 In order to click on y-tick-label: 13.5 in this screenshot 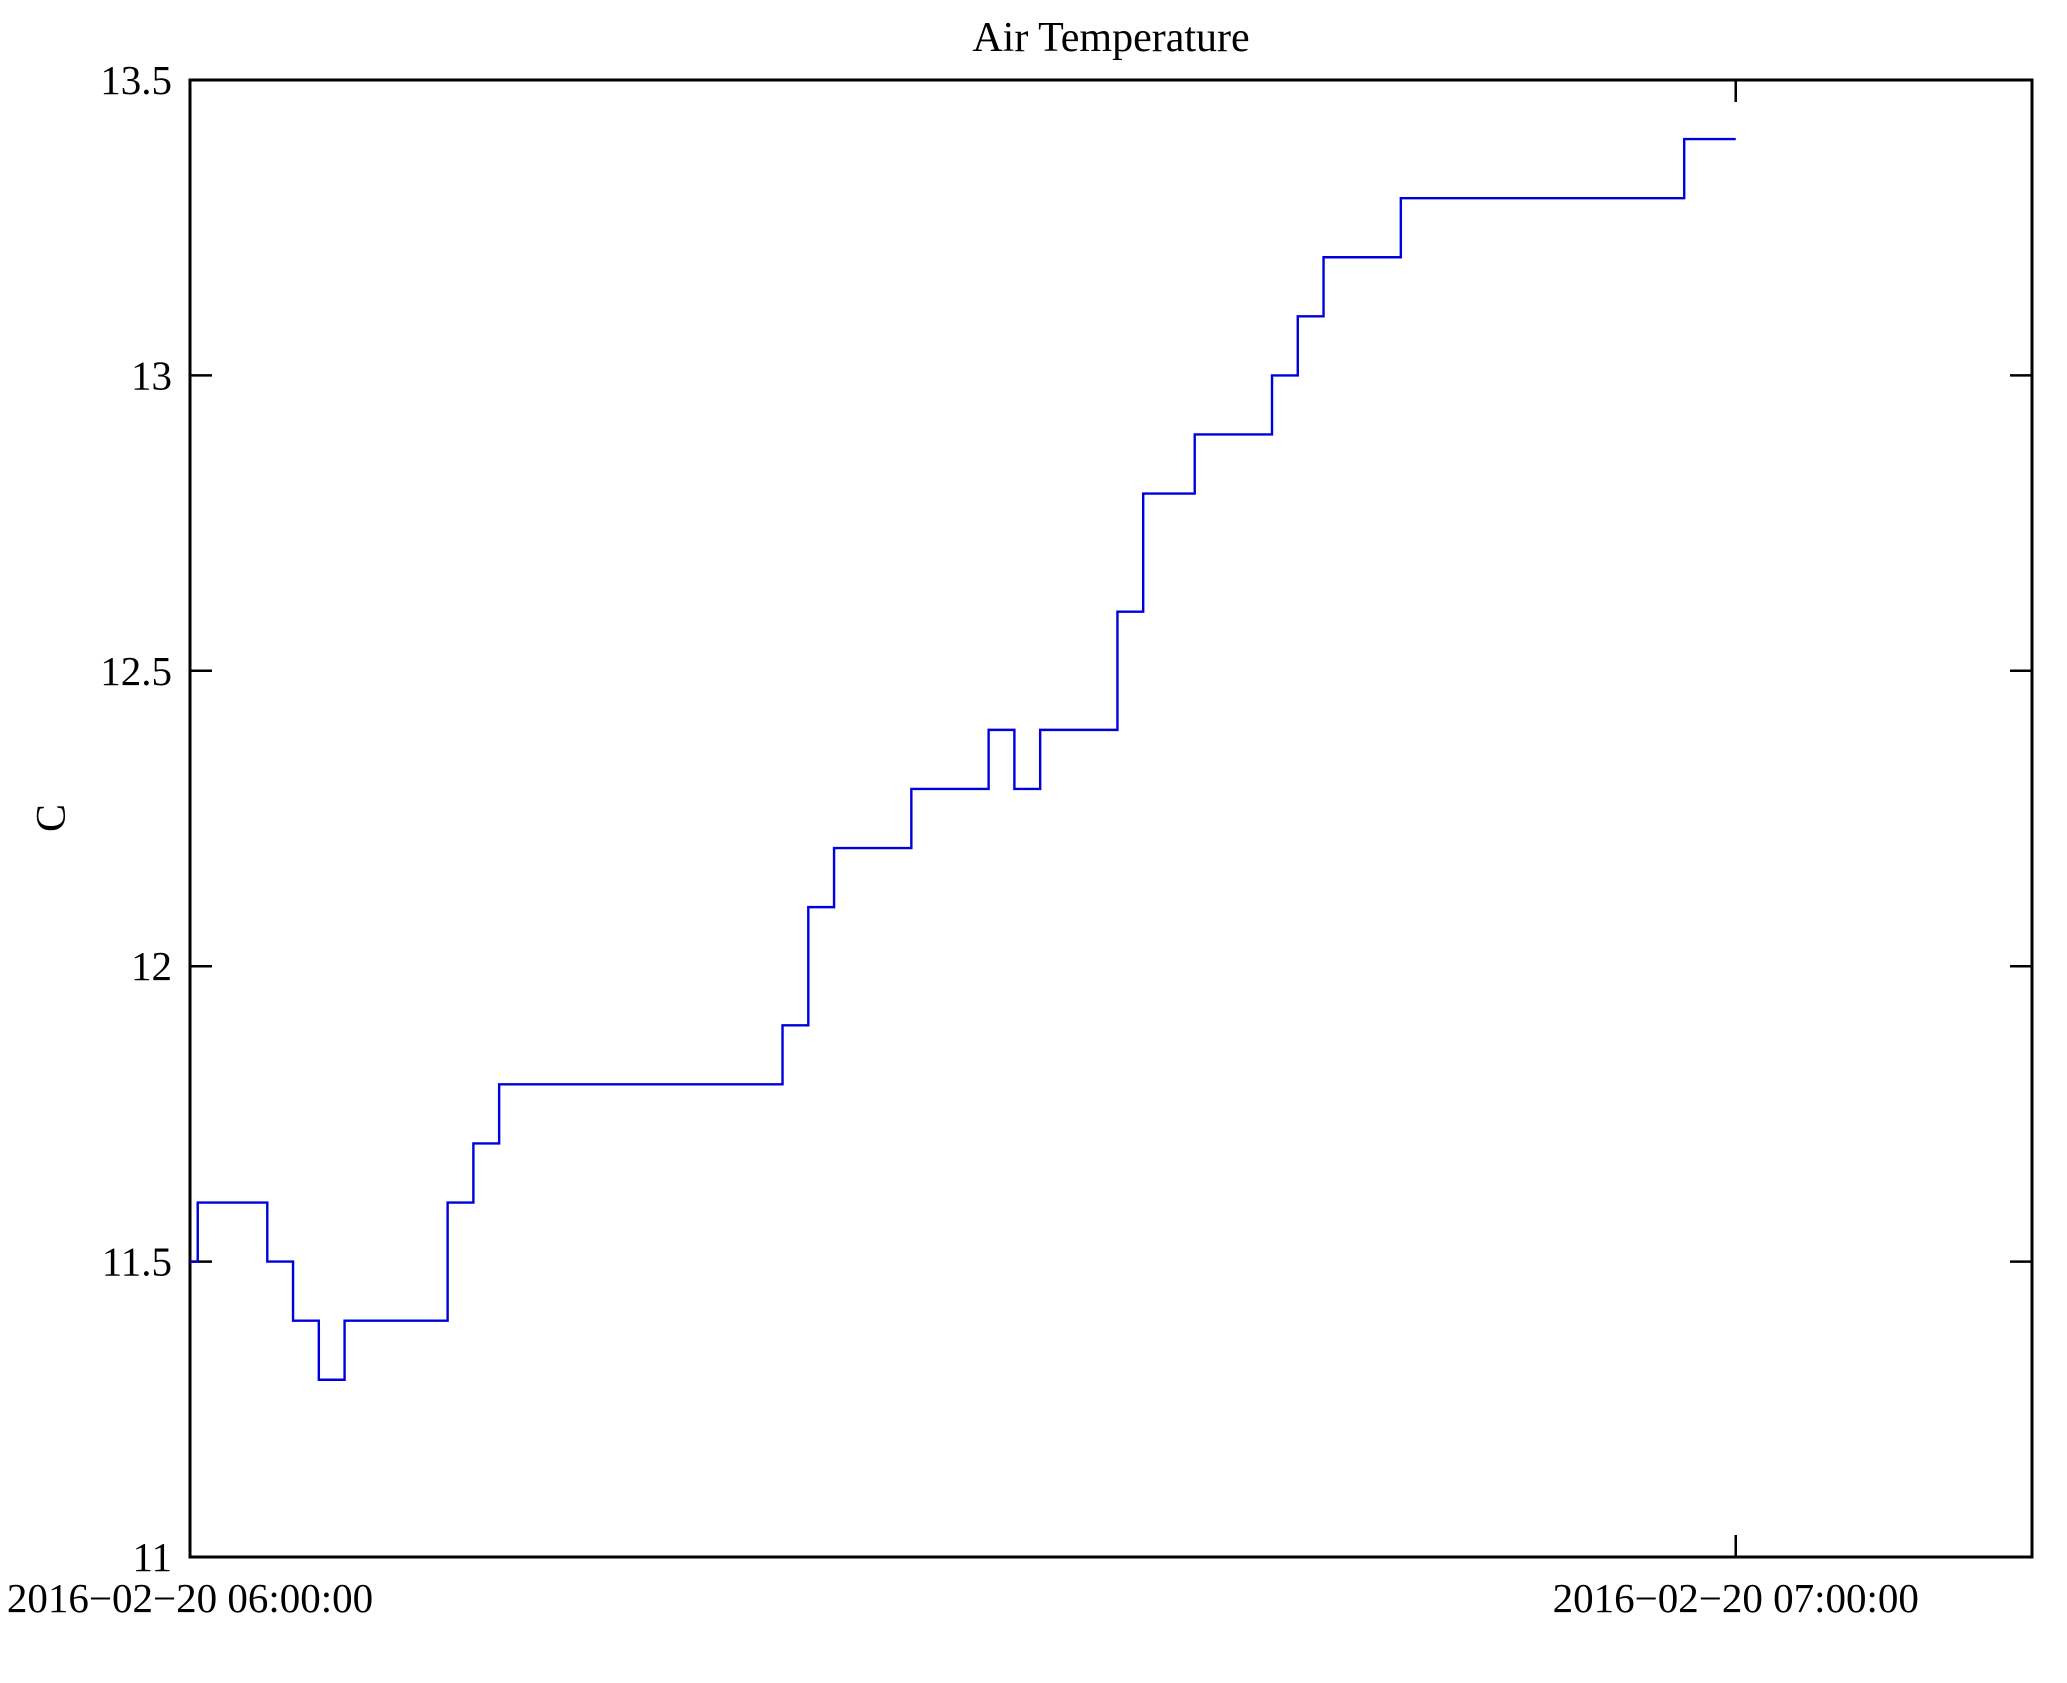, I will do `click(136, 80)`.